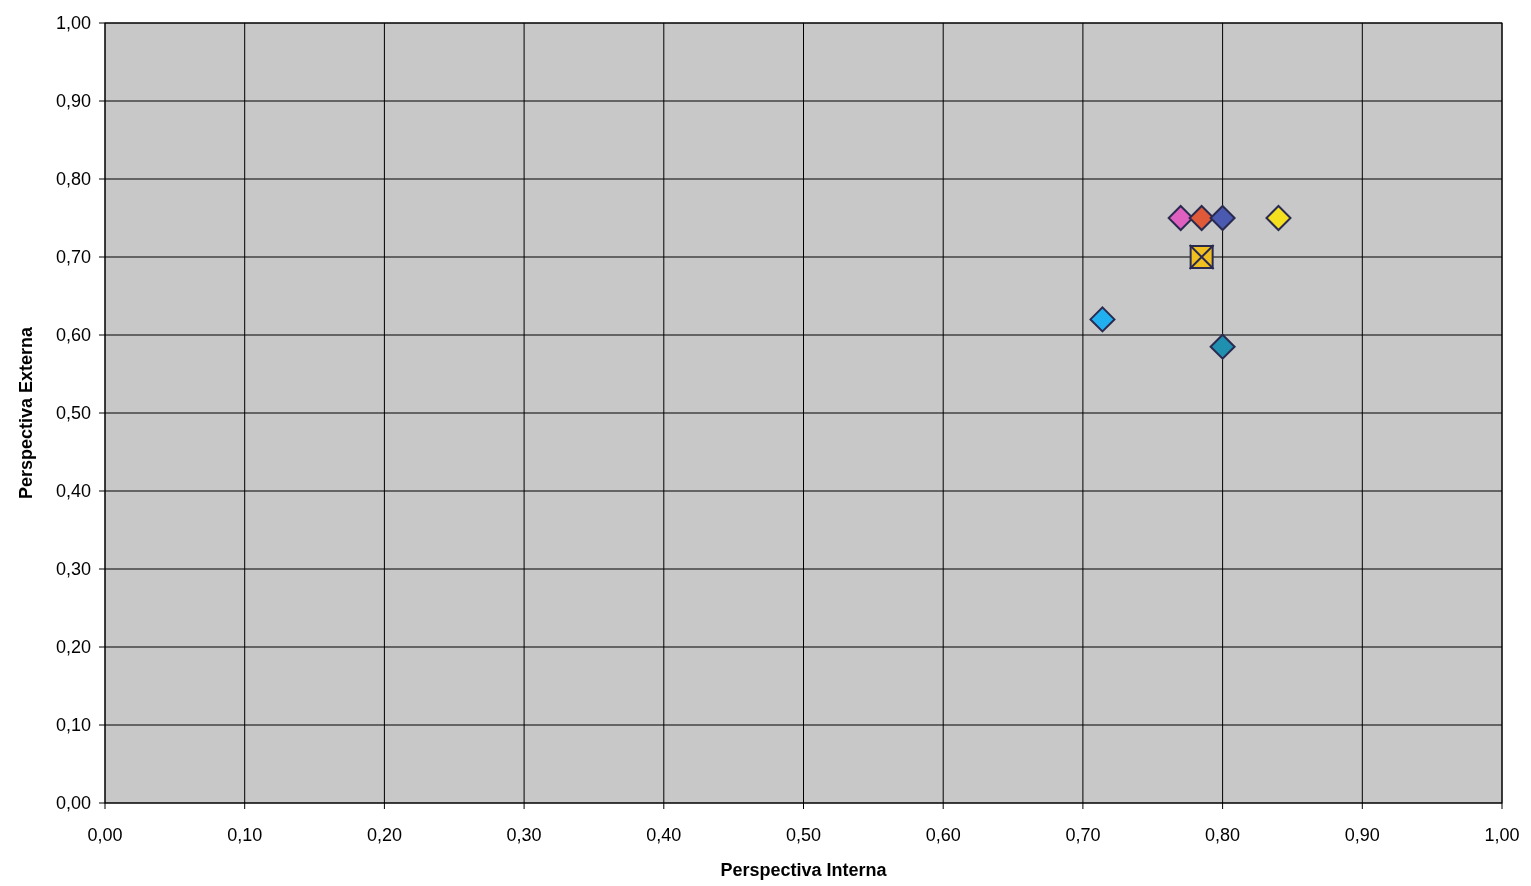  Describe the element at coordinates (803, 835) in the screenshot. I see `x-tick-label: 0,50` at that location.